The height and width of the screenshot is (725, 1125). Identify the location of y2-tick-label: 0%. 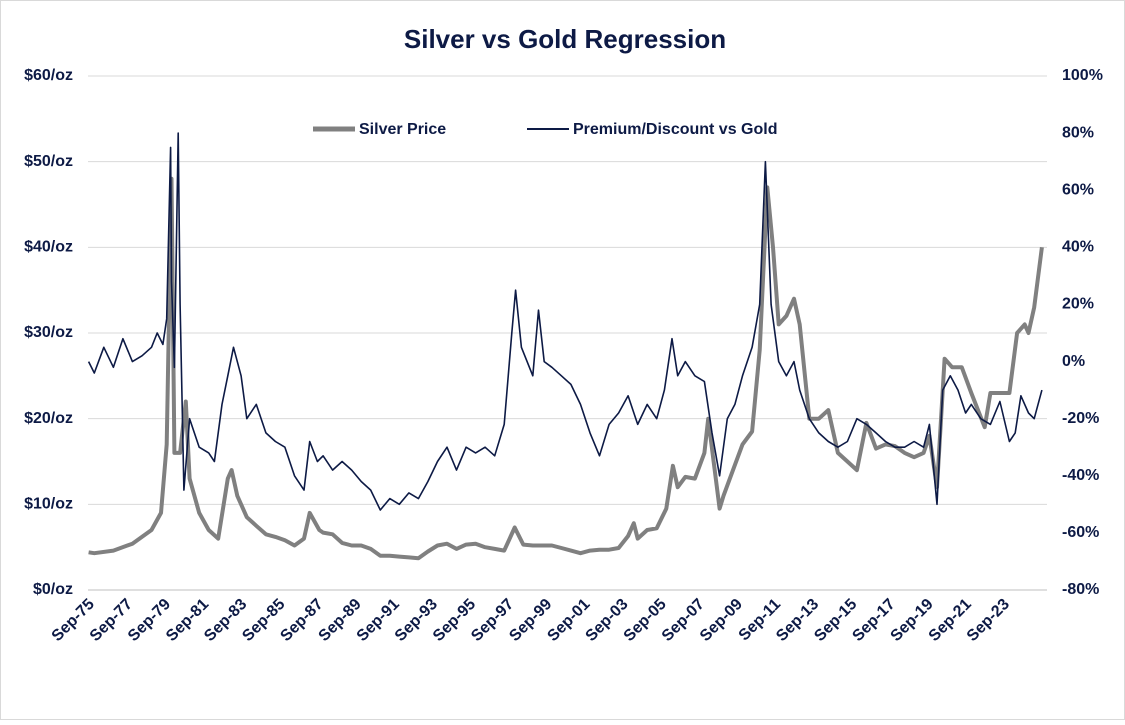
(1073, 361).